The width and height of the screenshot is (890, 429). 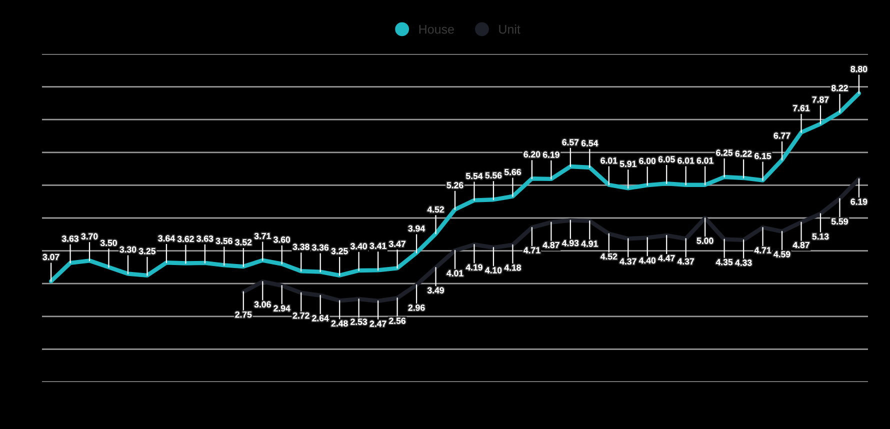 I want to click on data-label: 4.01, so click(x=455, y=273).